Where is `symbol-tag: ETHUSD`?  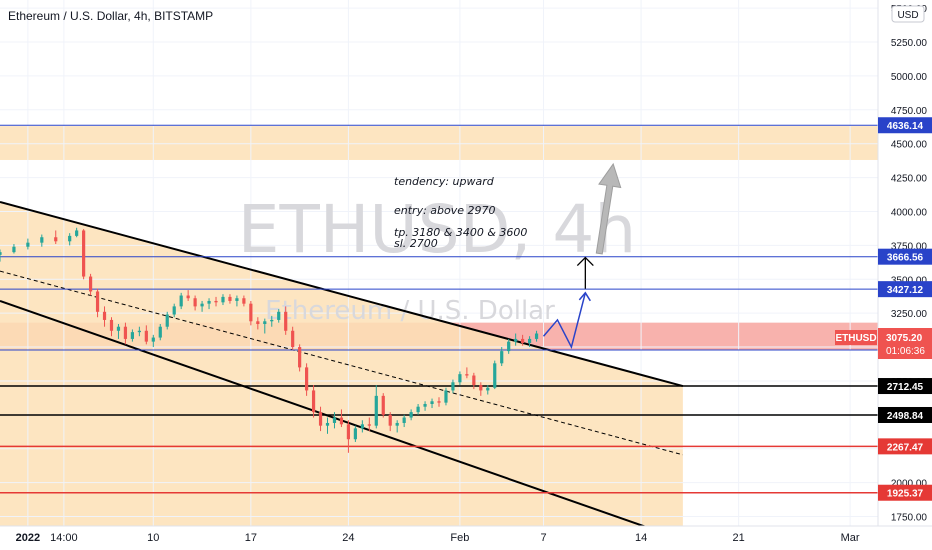
symbol-tag: ETHUSD is located at coordinates (856, 337).